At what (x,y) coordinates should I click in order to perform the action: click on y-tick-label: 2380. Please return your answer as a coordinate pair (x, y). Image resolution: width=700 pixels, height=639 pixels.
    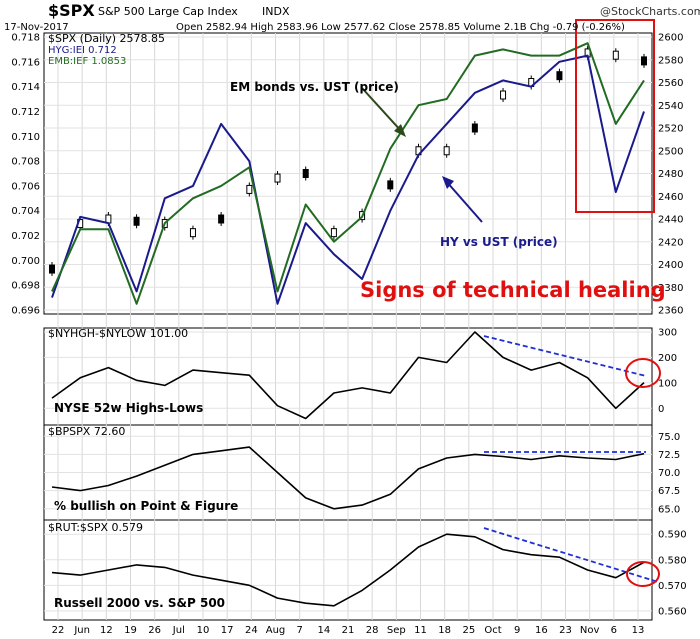
    Looking at the image, I should click on (670, 288).